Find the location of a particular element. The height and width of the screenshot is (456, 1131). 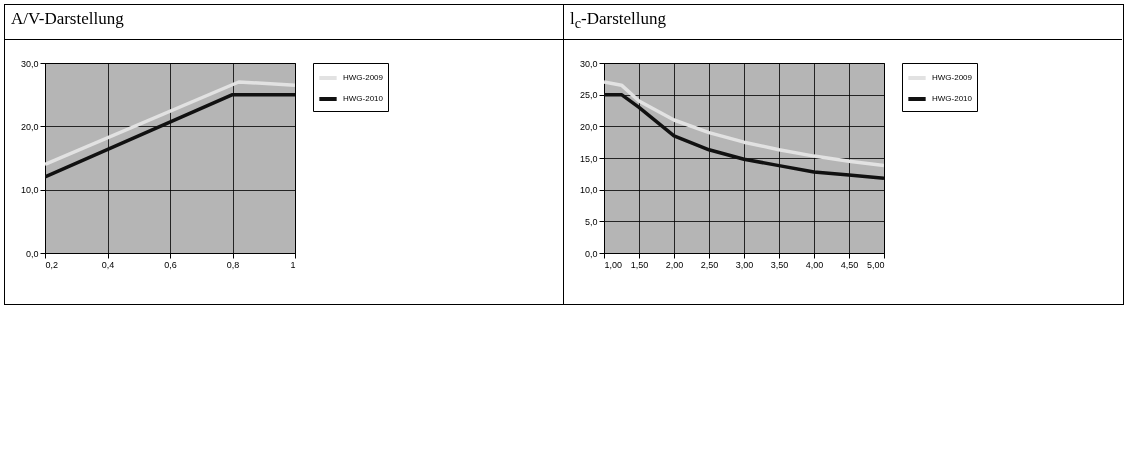

chart-title: l$_{c}$-Darstellung is located at coordinates (843, 22).